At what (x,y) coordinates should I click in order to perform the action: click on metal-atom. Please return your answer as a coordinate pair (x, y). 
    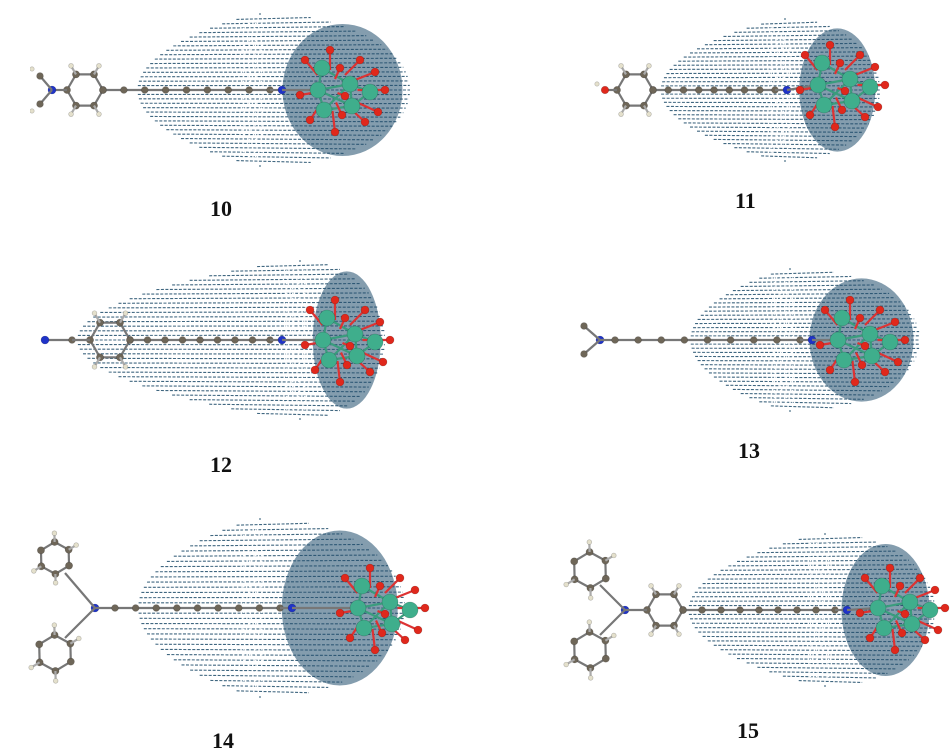
    Looking at the image, I should click on (838, 340).